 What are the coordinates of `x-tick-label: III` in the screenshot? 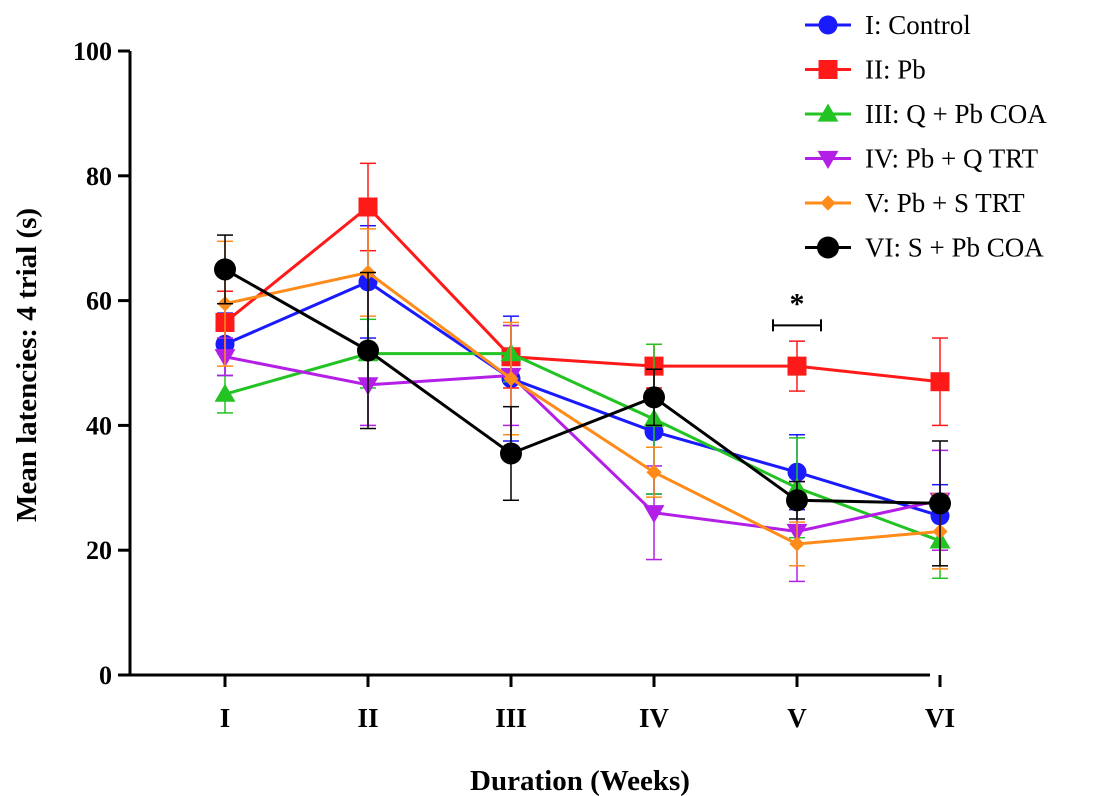 It's located at (511, 718).